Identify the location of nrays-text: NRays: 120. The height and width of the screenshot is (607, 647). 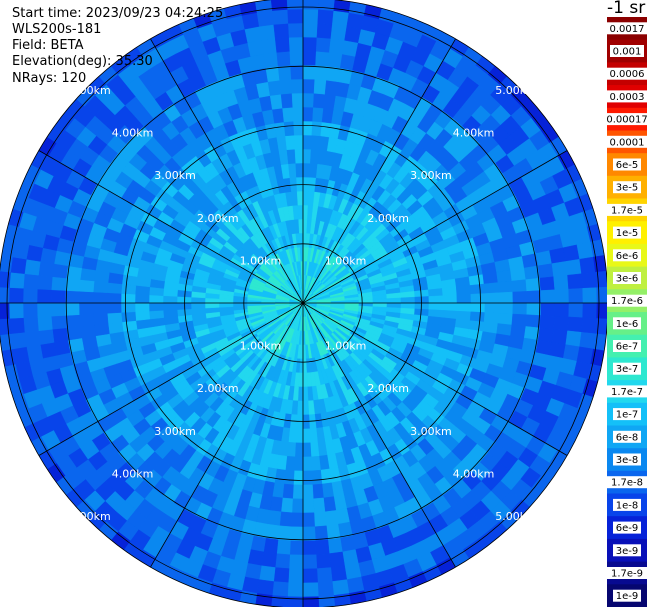
(49, 78).